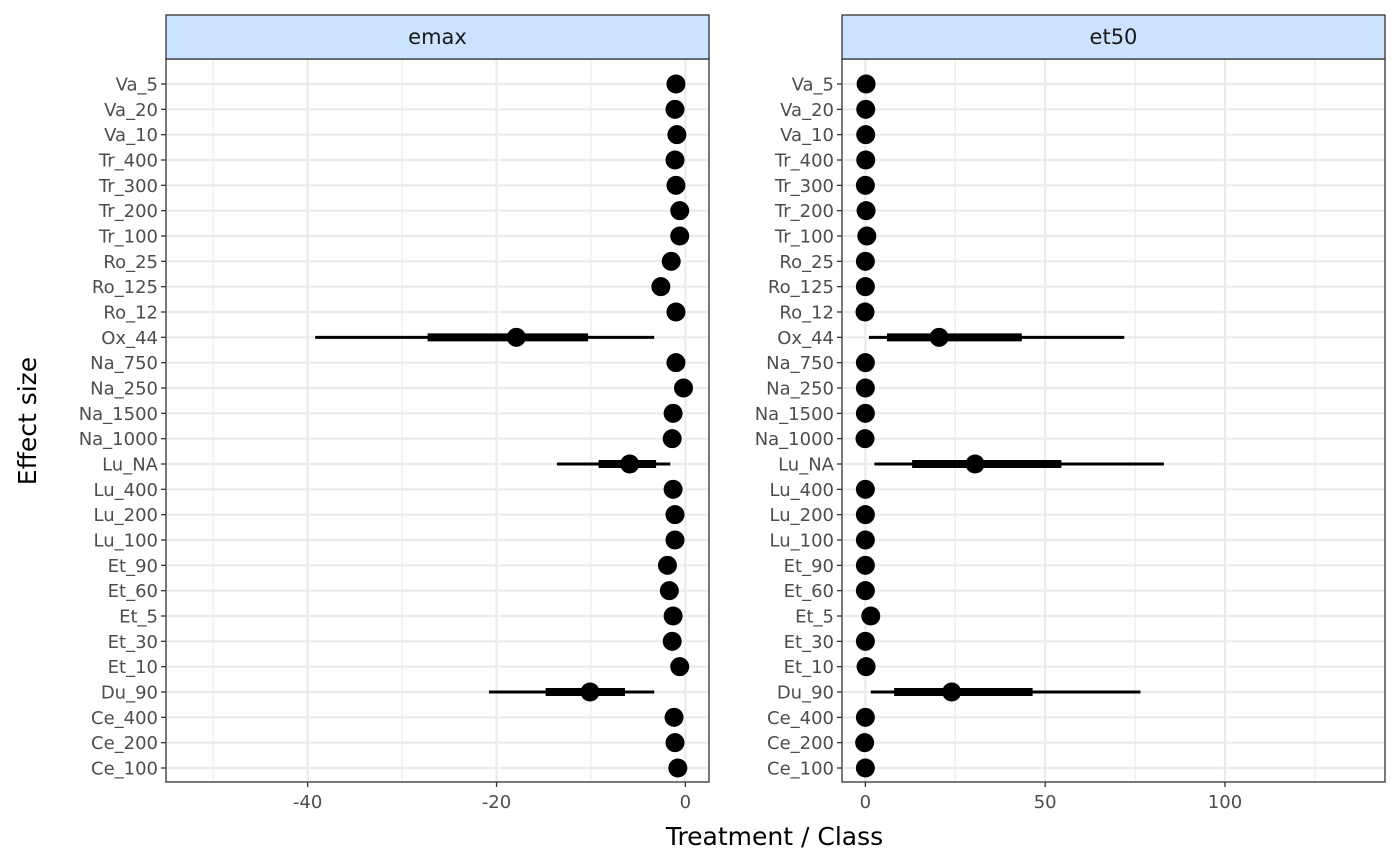 The width and height of the screenshot is (1400, 866). What do you see at coordinates (130, 262) in the screenshot?
I see `y-tick-label: Ro_25` at bounding box center [130, 262].